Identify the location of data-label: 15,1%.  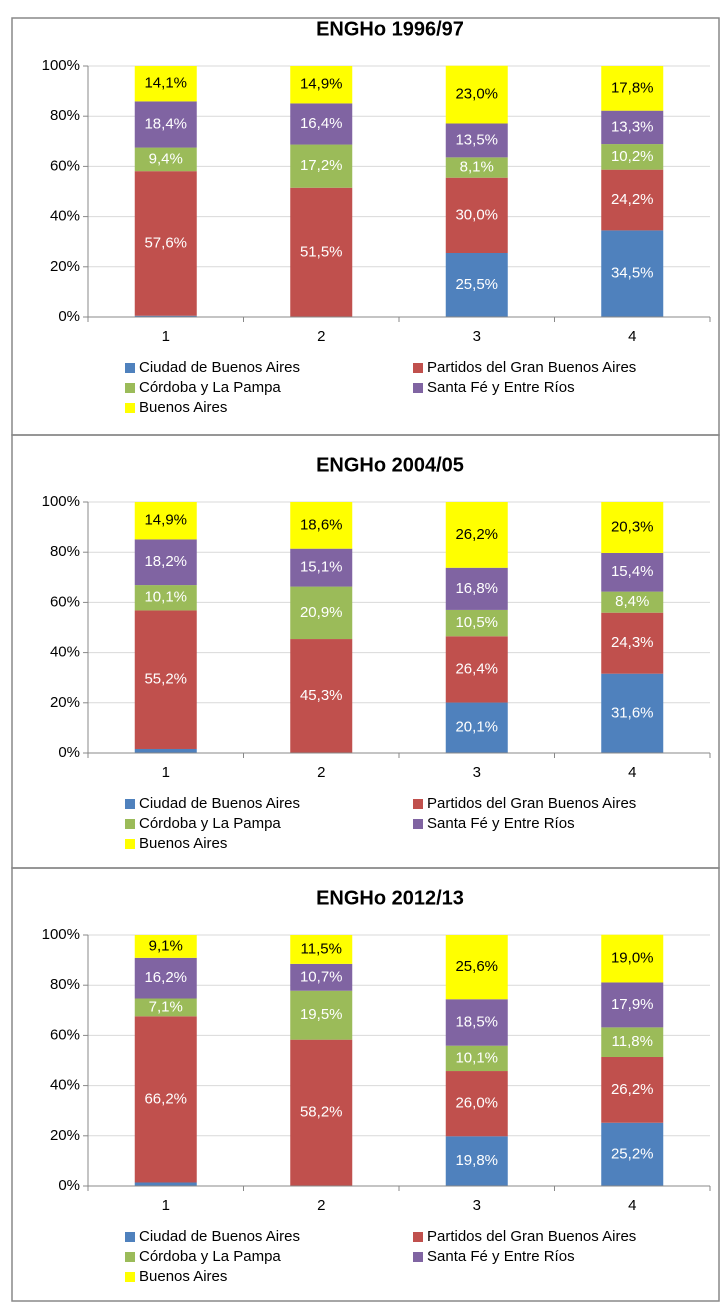
(321, 567).